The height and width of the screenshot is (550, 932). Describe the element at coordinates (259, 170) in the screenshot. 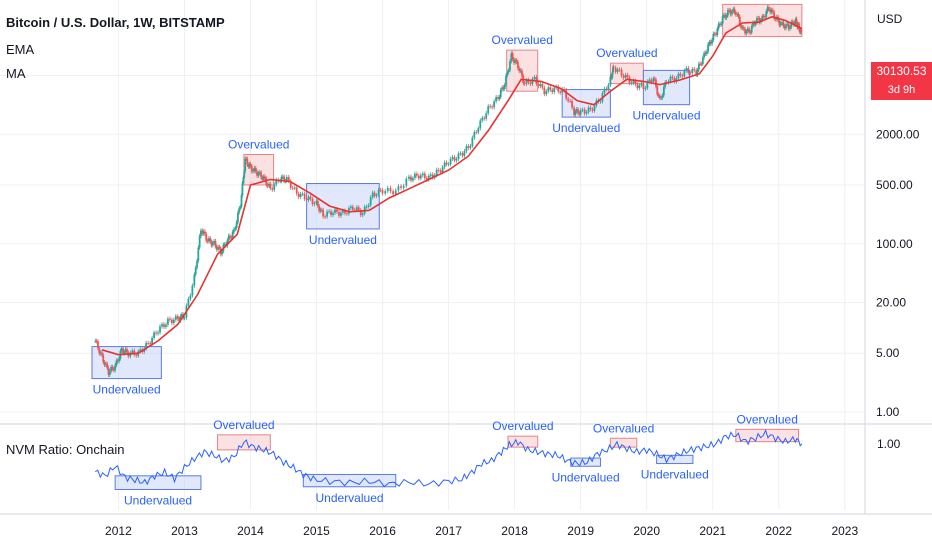

I see `price-zone-overvalued` at that location.